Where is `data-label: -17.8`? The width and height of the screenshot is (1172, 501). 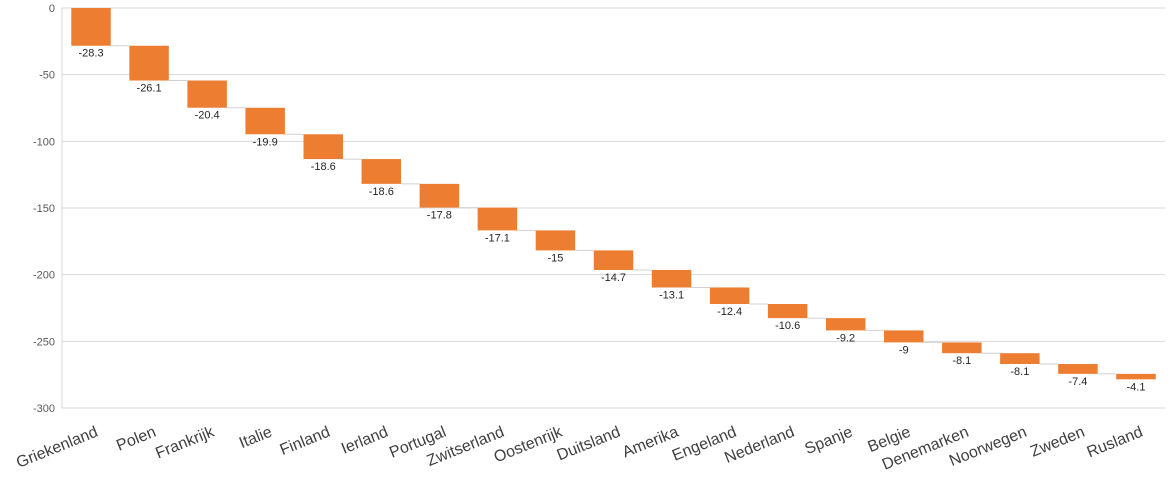
data-label: -17.8 is located at coordinates (439, 216).